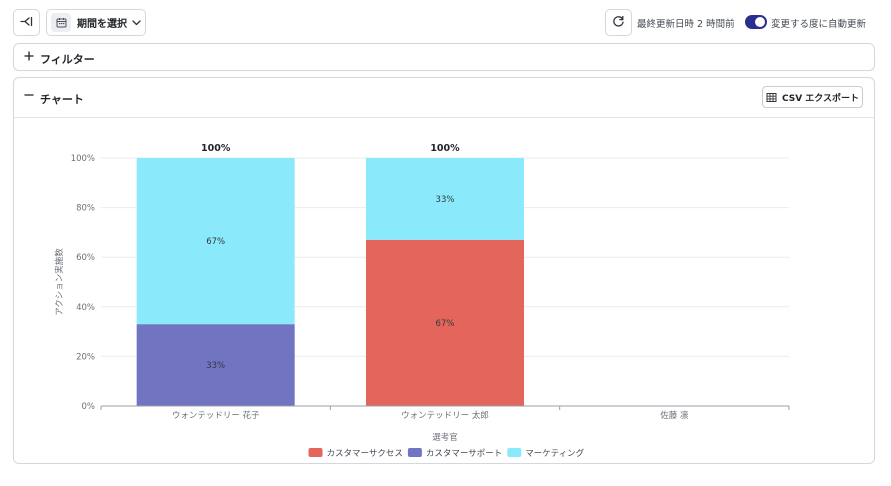 The image size is (891, 486). What do you see at coordinates (85, 209) in the screenshot?
I see `y-tick-label: 80%` at bounding box center [85, 209].